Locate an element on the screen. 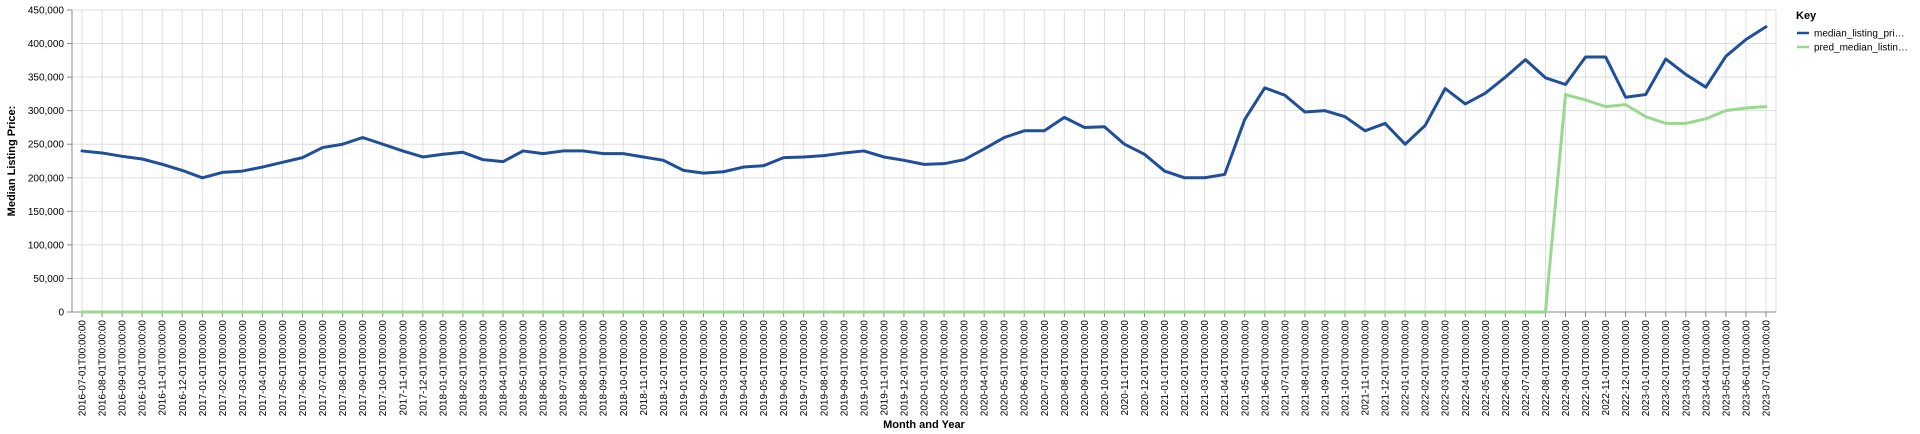 The width and height of the screenshot is (1920, 434). x-tick-label: 2018-12-01T00:00:00 is located at coordinates (664, 368).